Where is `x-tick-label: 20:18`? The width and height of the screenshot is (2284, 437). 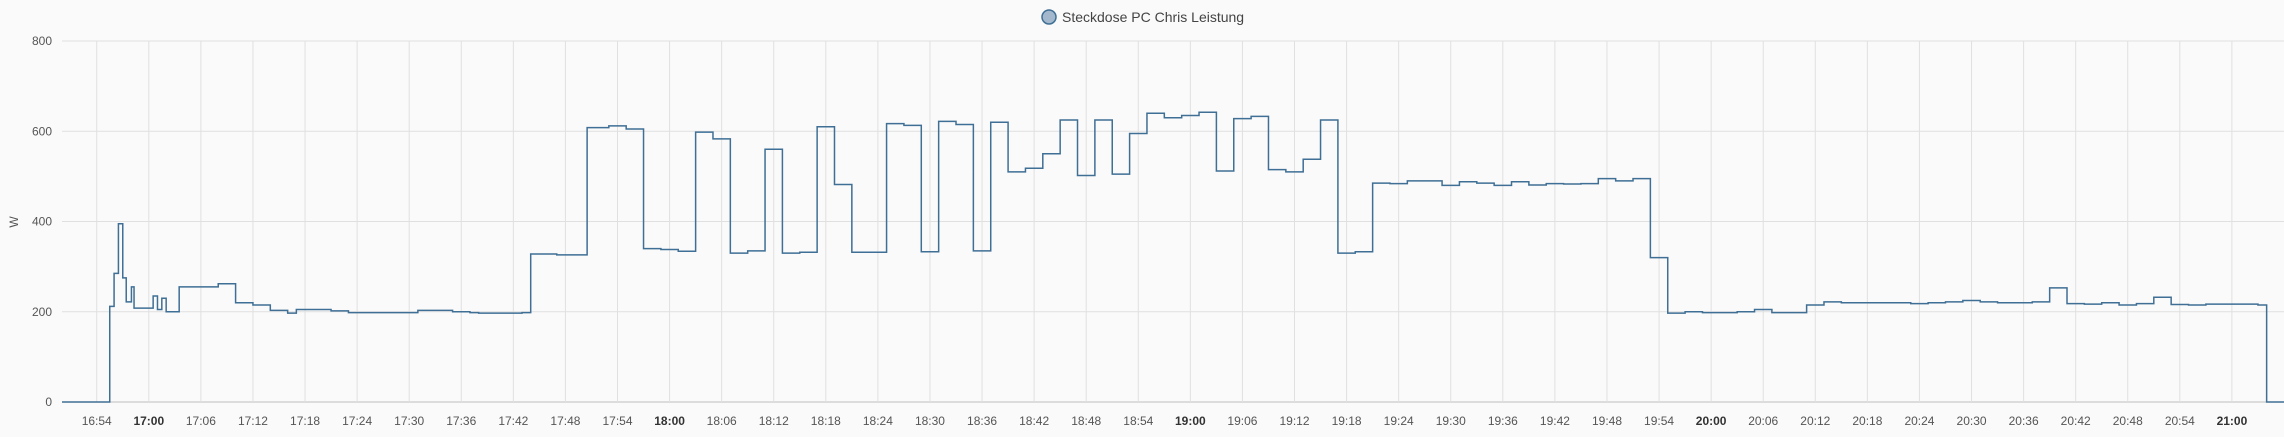 x-tick-label: 20:18 is located at coordinates (1867, 421).